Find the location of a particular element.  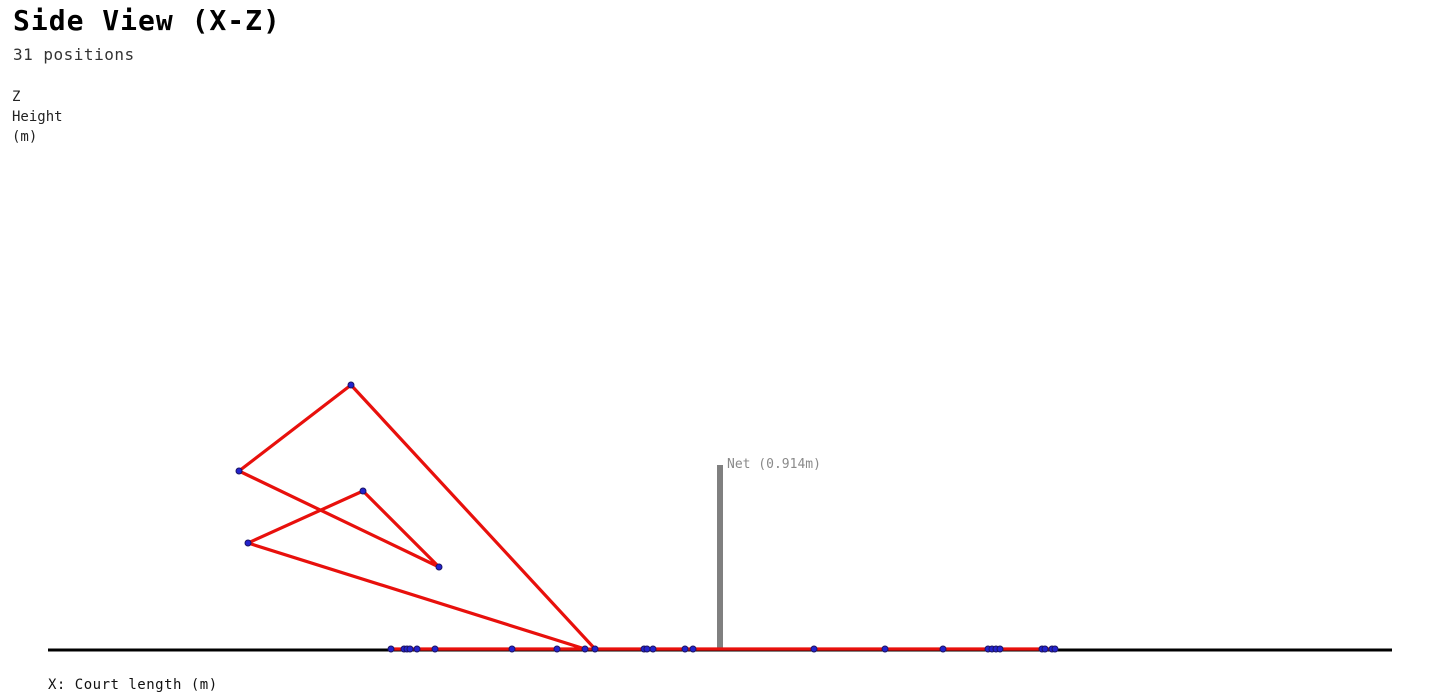

net-group is located at coordinates (720, 557).